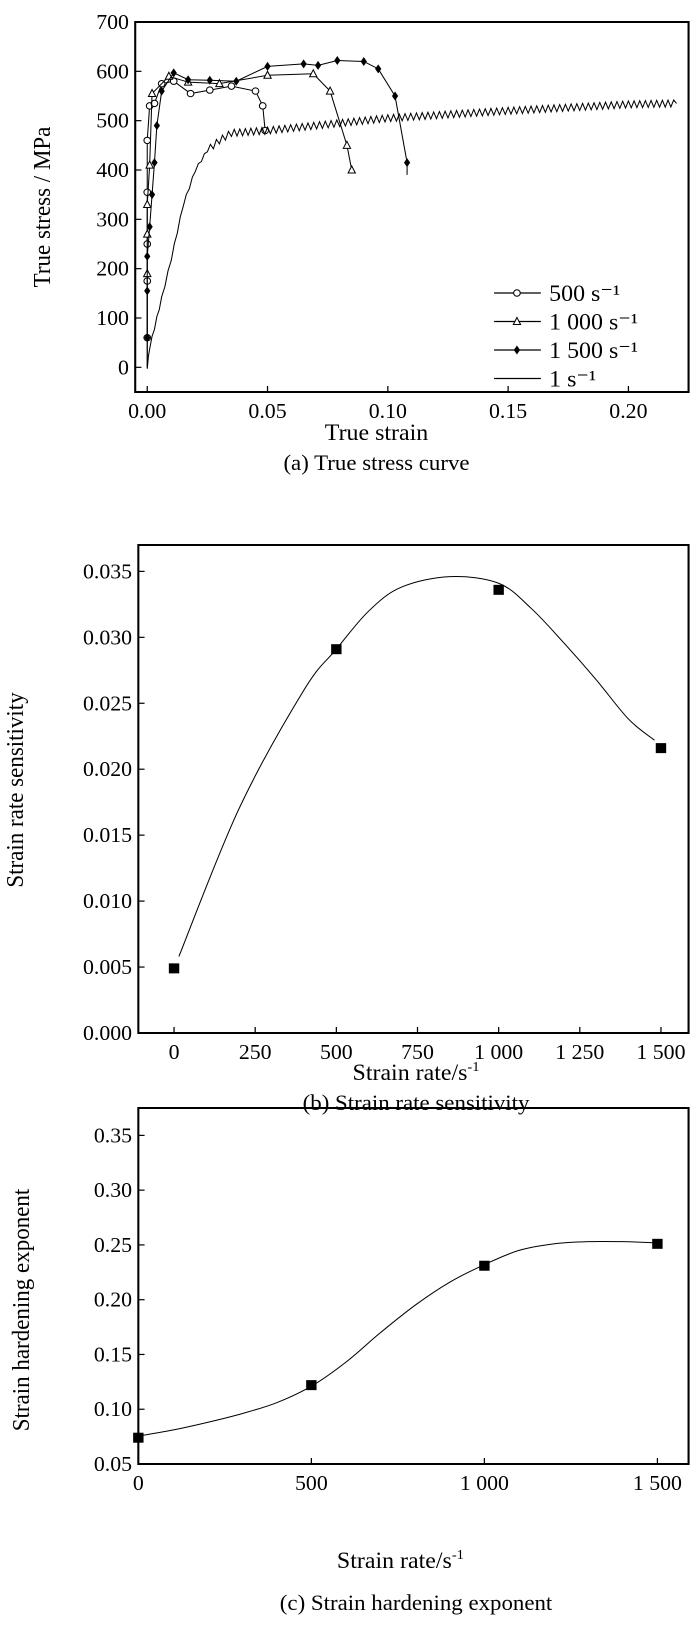 Image resolution: width=700 pixels, height=1632 pixels. Describe the element at coordinates (112, 170) in the screenshot. I see `y-tick-label: 400` at that location.